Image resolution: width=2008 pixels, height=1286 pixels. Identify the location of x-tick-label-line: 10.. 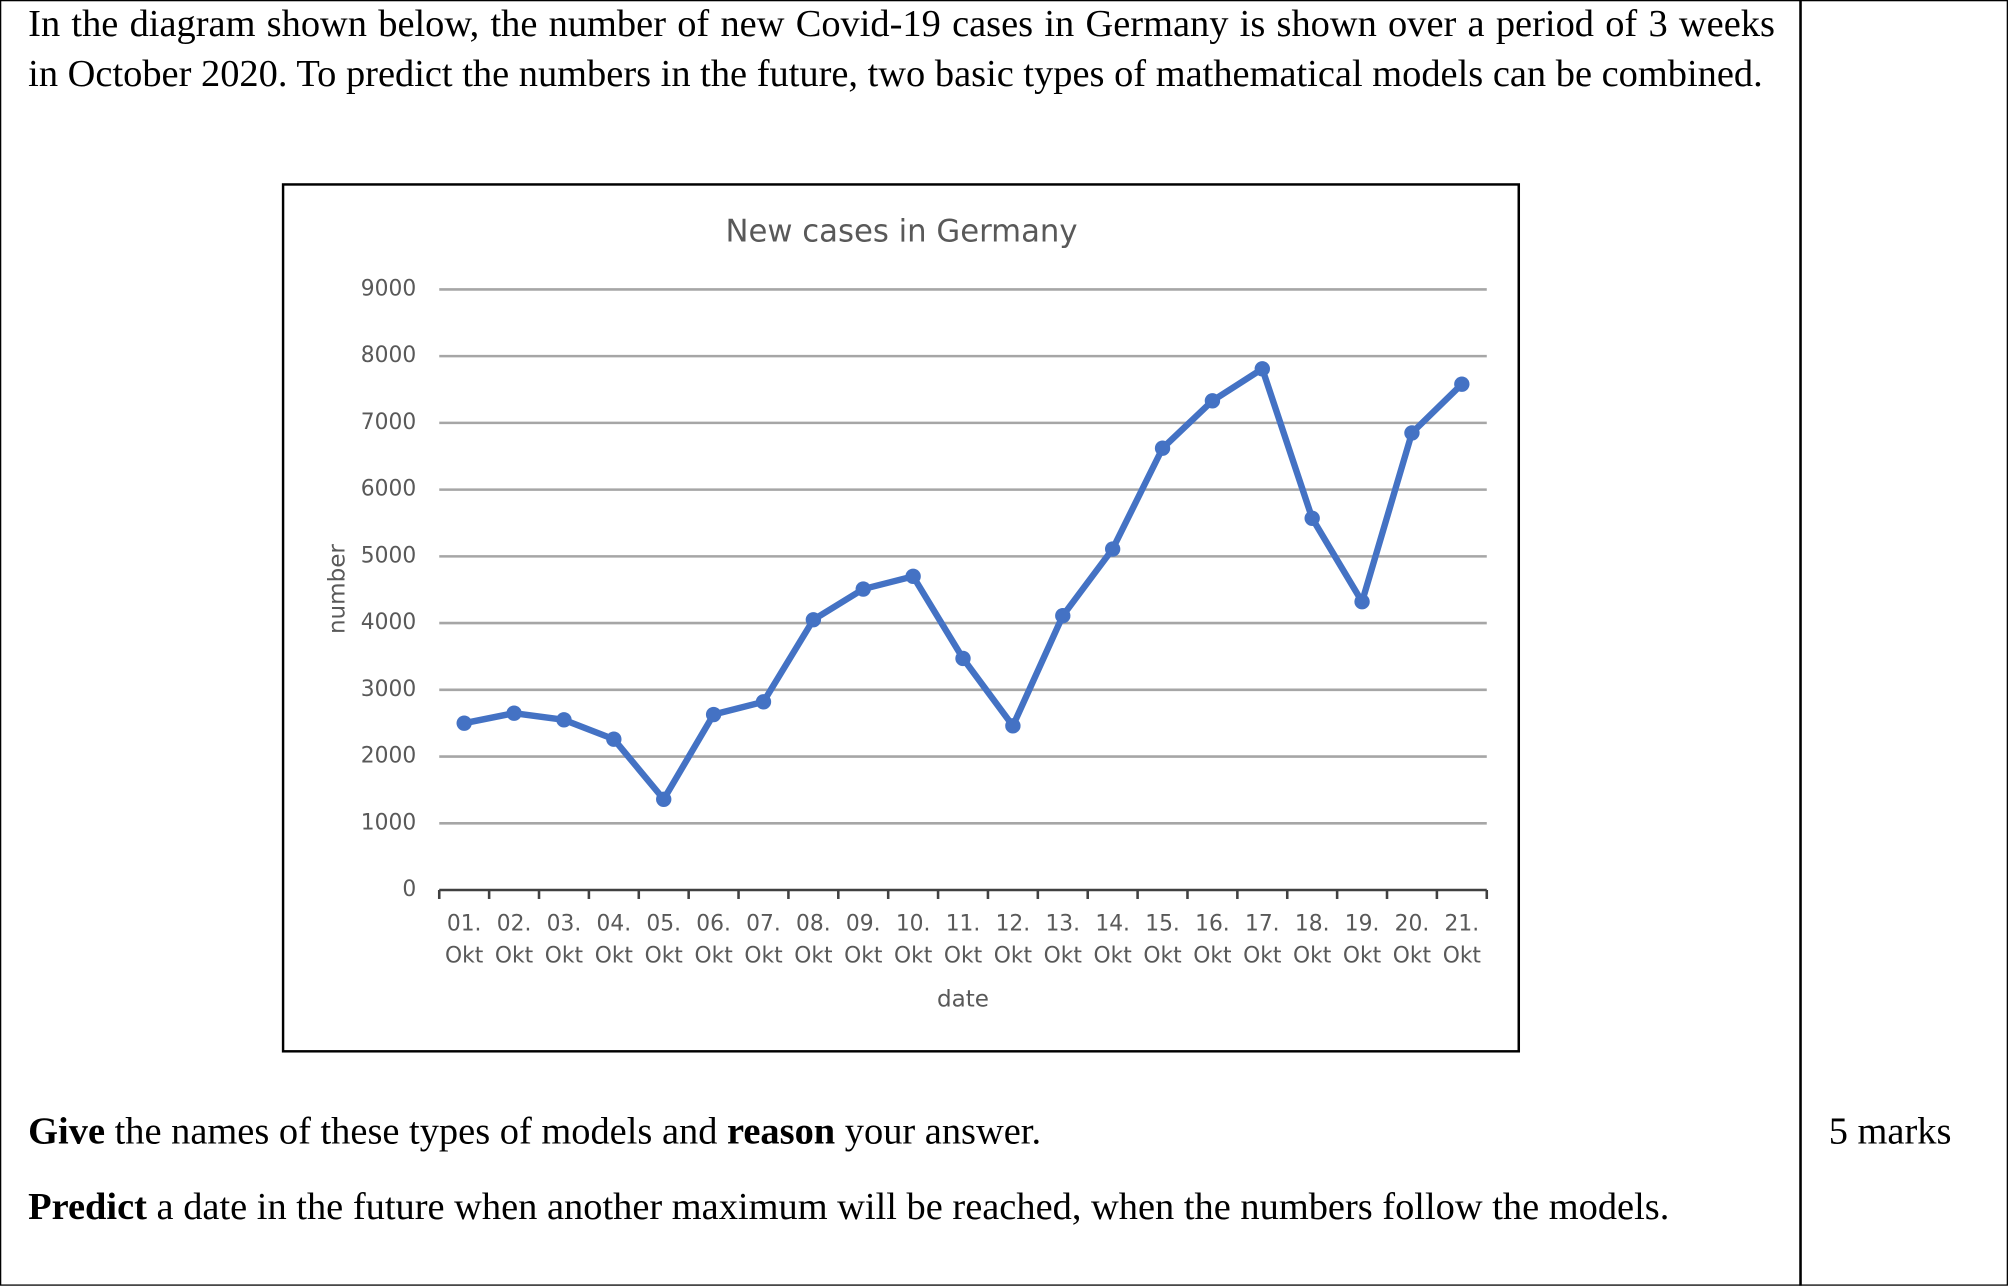
(913, 924).